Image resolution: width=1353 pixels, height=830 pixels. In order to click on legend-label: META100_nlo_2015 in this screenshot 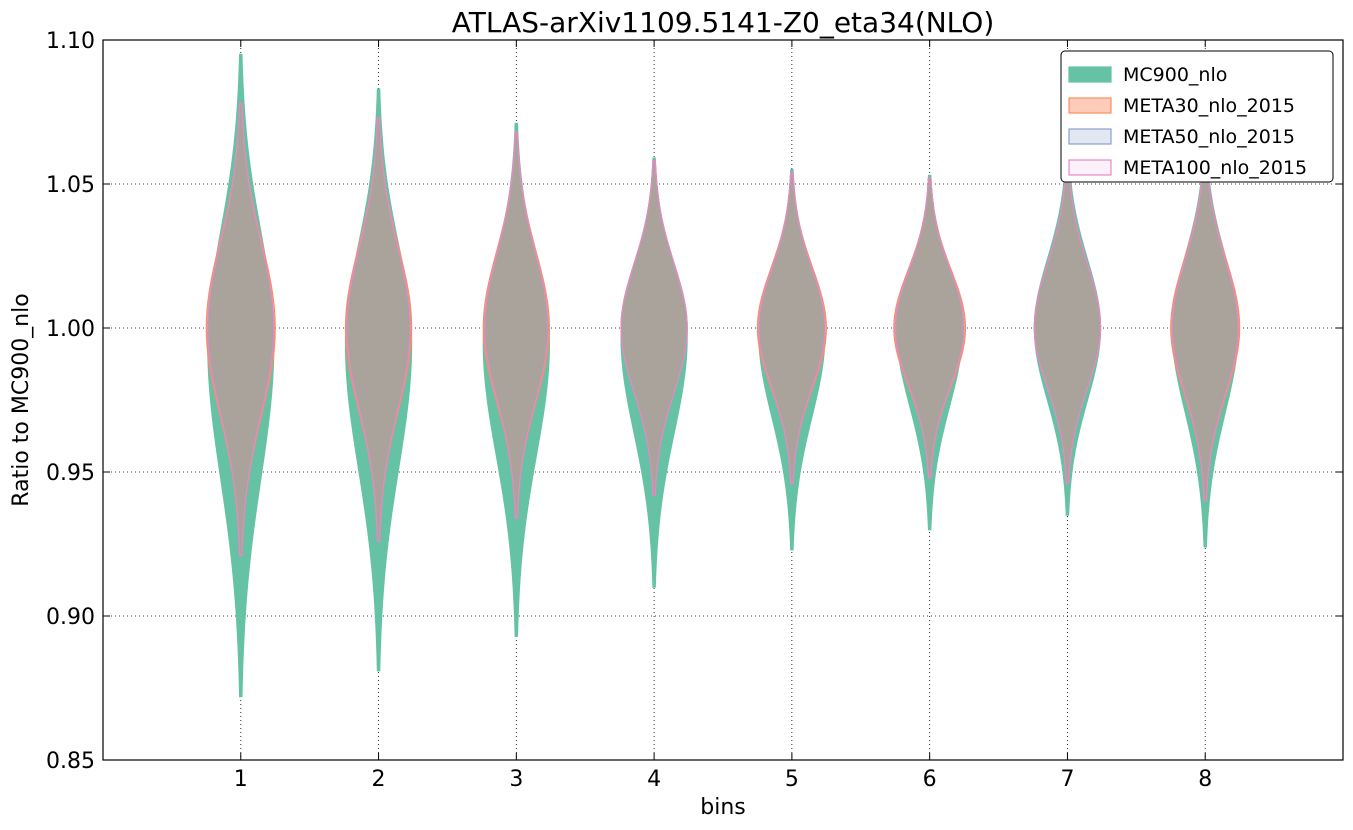, I will do `click(1215, 168)`.